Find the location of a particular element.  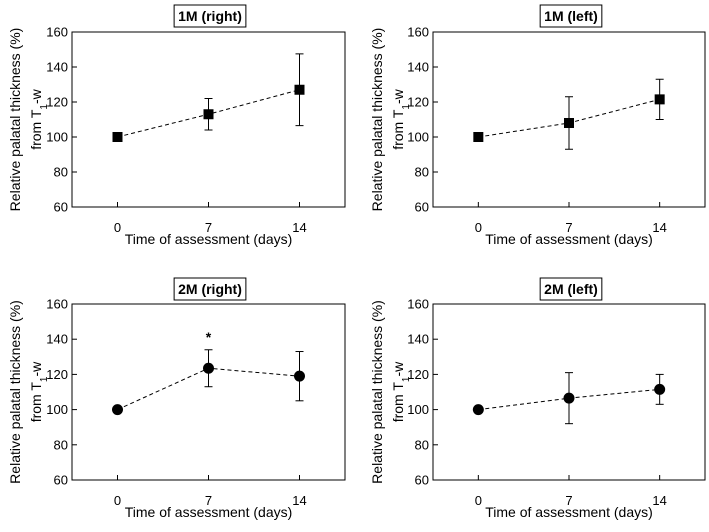

significance-marker: * is located at coordinates (209, 337).